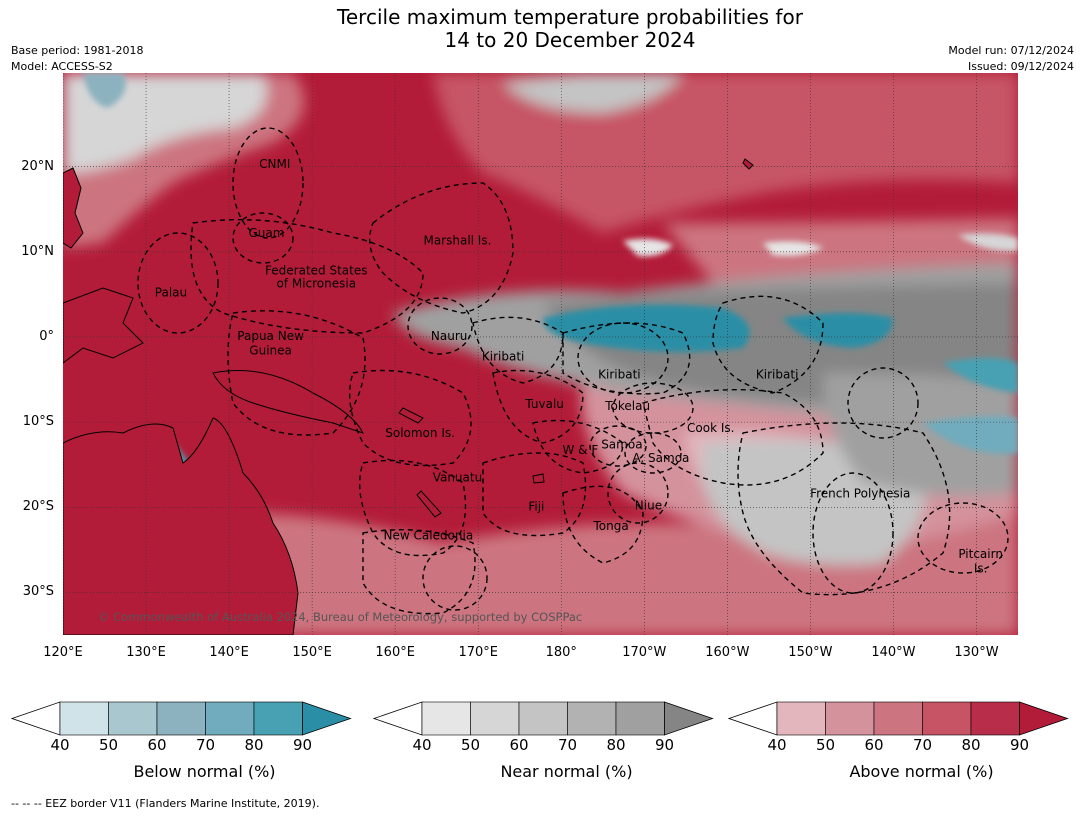  I want to click on region-label: New Caledonia, so click(429, 535).